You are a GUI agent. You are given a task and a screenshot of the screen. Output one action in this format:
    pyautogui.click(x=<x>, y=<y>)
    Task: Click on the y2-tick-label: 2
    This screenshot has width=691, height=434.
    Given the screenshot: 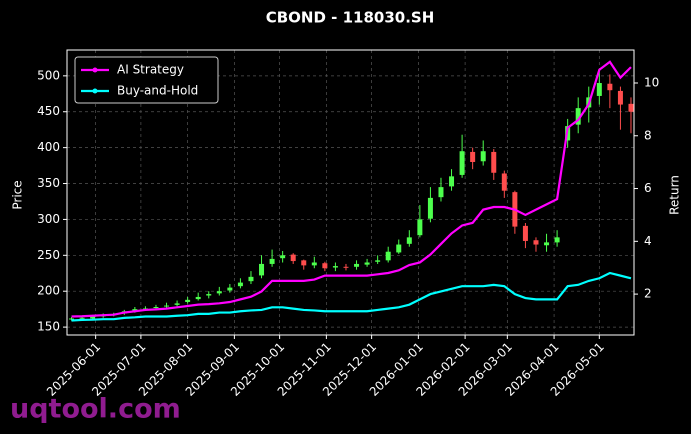 What is the action you would take?
    pyautogui.click(x=648, y=294)
    